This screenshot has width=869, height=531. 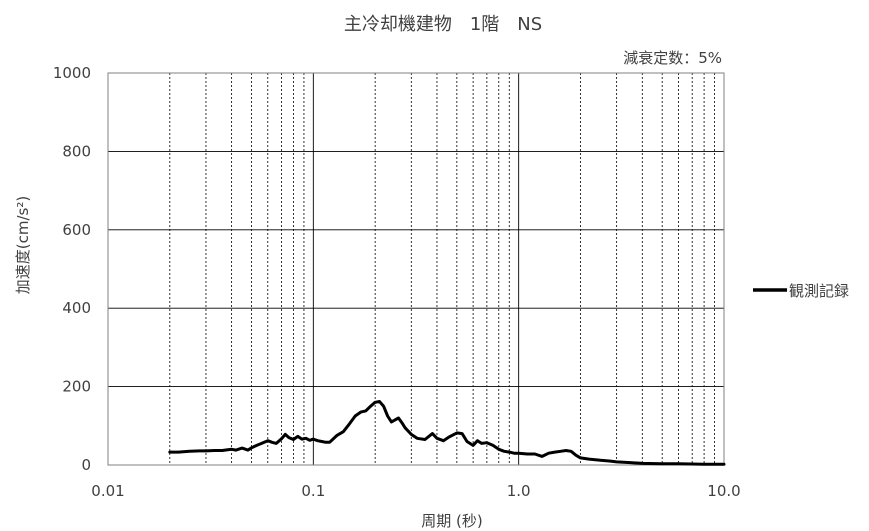 I want to click on damping-annotation: 減衰定数：5%, so click(x=672, y=58).